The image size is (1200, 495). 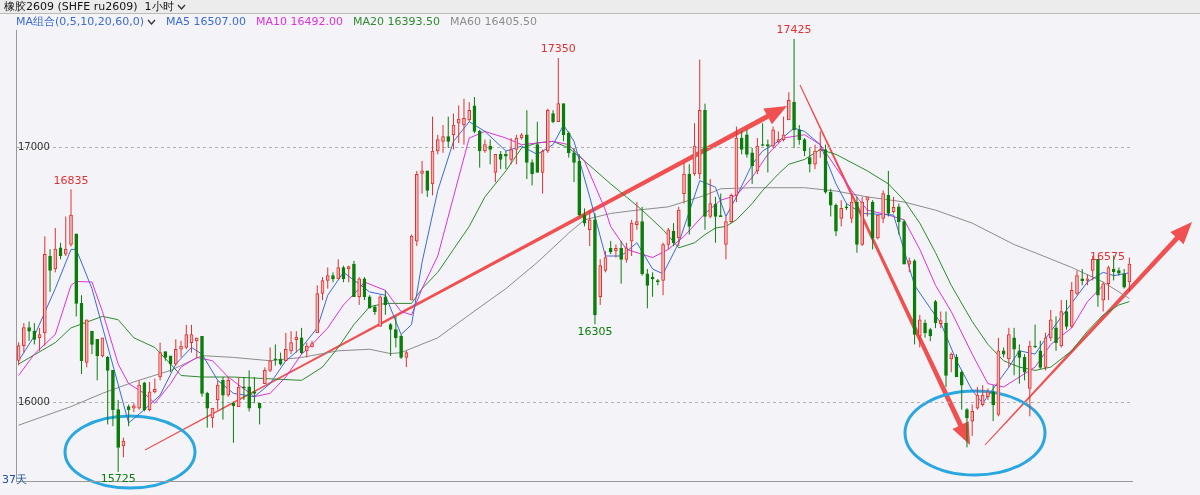 I want to click on chart-title: 橡胶2609 (SHFE ru2609) 1小时, so click(x=89, y=6).